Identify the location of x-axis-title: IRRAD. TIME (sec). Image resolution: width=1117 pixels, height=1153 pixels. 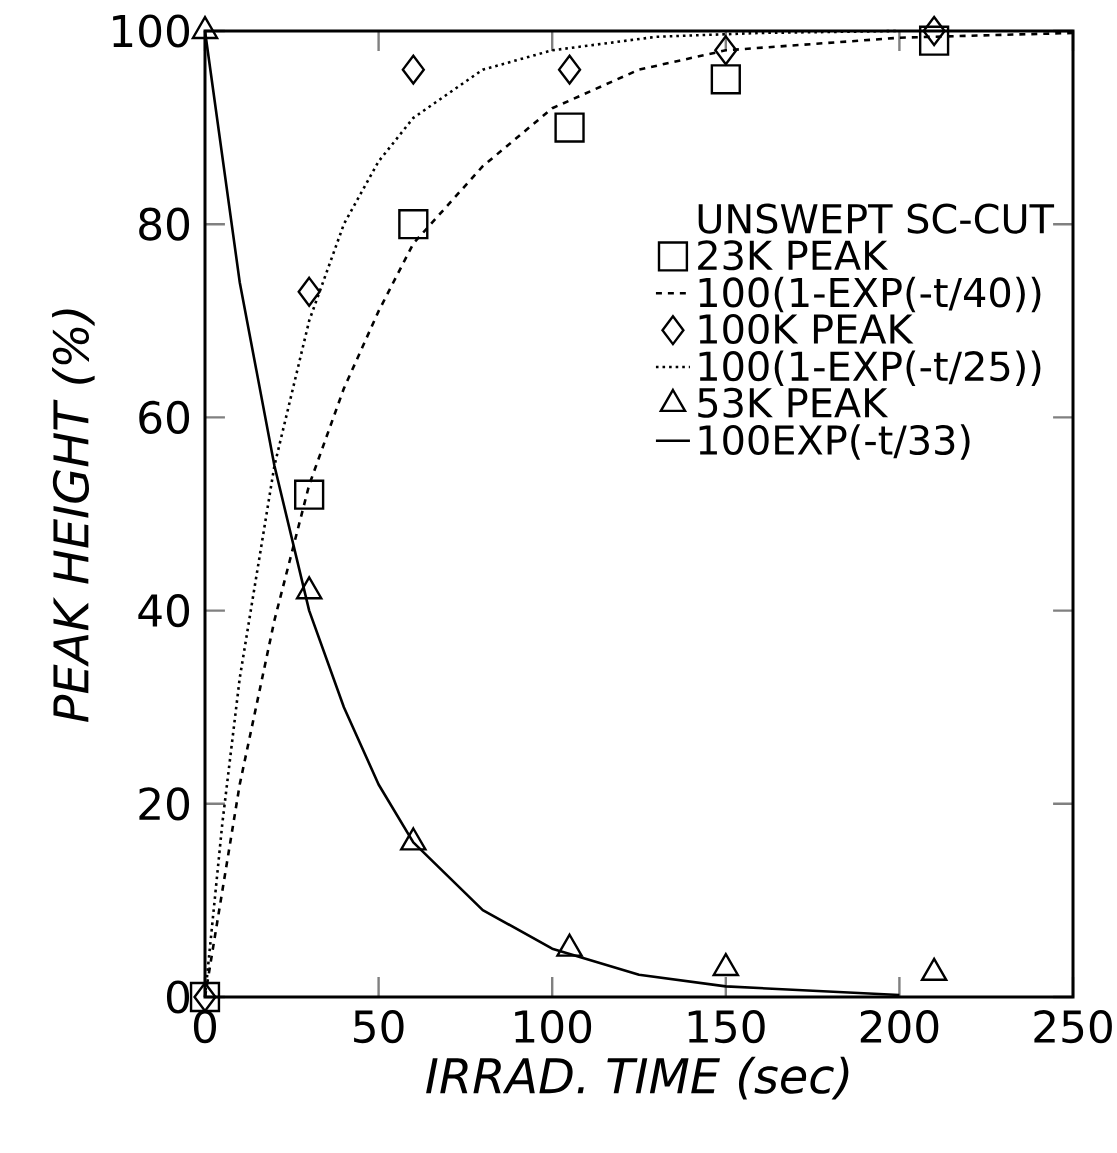
(637, 1078).